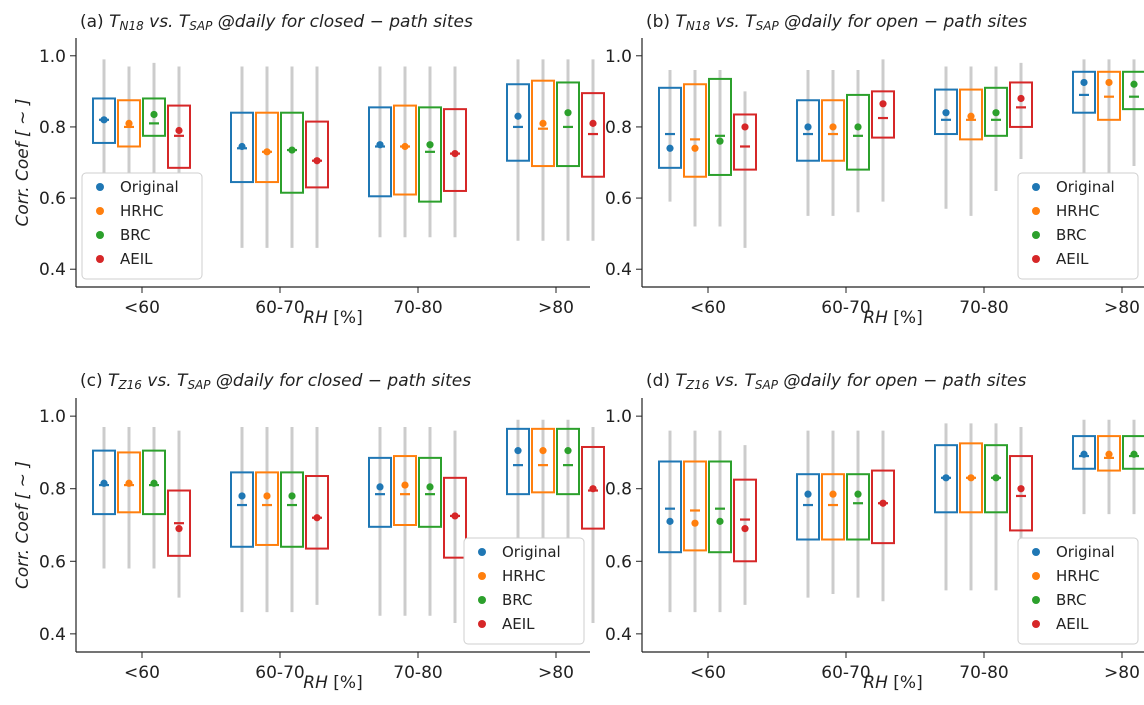 The height and width of the screenshot is (705, 1144). I want to click on title-rest: @daily for open − path sites, so click(902, 381).